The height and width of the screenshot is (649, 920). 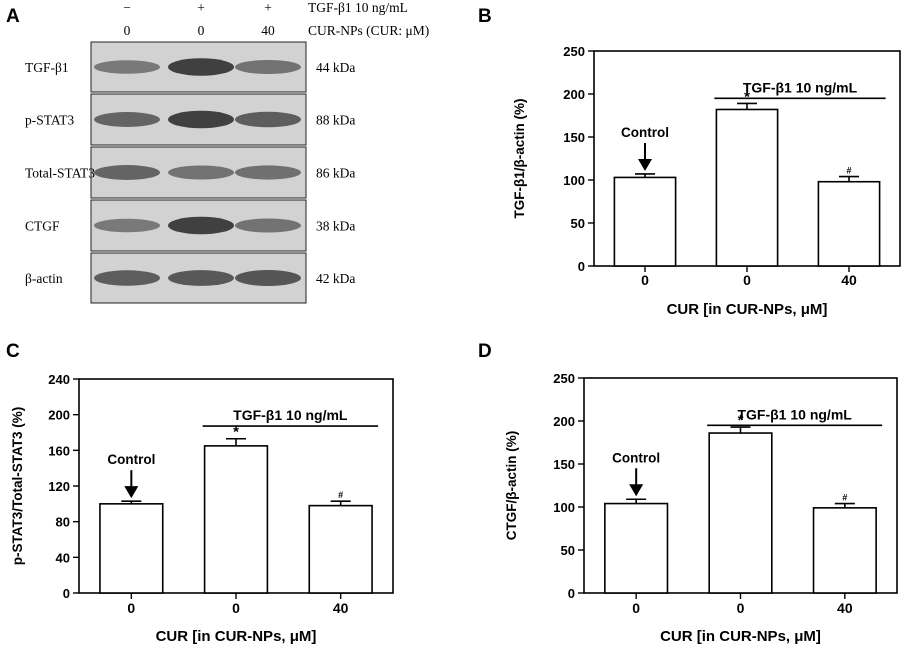 What do you see at coordinates (44, 278) in the screenshot?
I see `blot-row-label: β-actin` at bounding box center [44, 278].